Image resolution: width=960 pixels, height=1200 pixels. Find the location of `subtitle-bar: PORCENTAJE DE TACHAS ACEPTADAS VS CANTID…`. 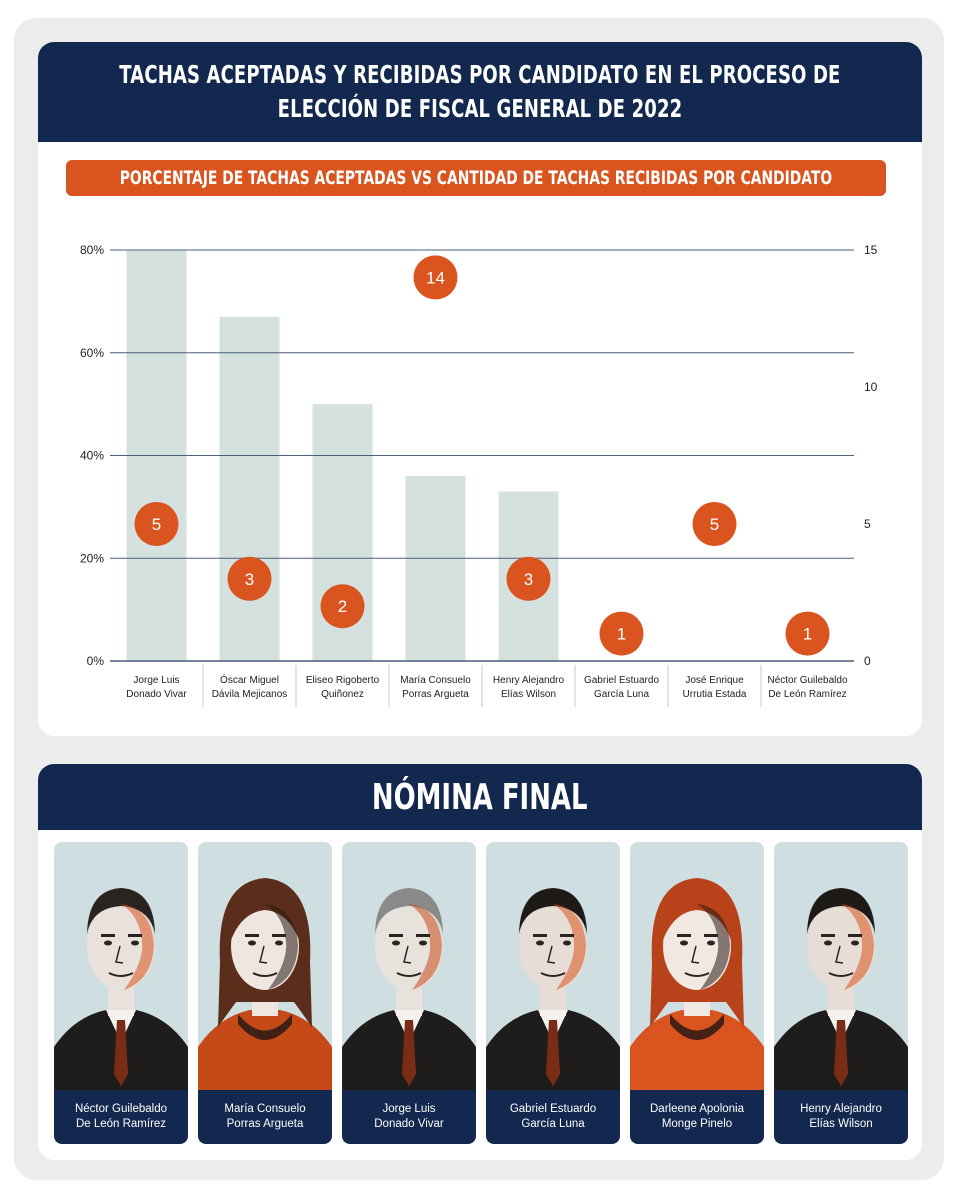

subtitle-bar: PORCENTAJE DE TACHAS ACEPTADAS VS CANTID… is located at coordinates (476, 178).